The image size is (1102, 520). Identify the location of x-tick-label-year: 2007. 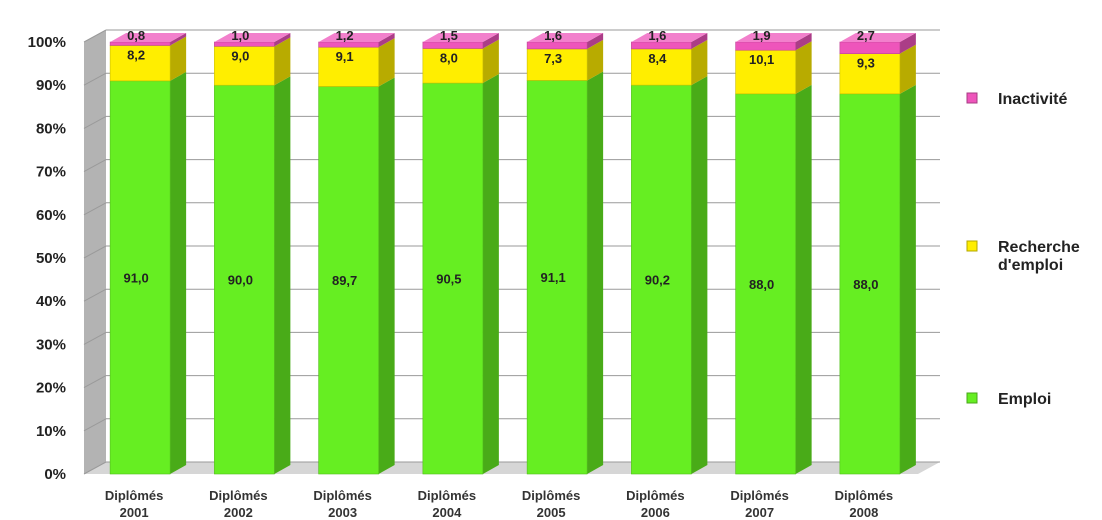
(759, 512).